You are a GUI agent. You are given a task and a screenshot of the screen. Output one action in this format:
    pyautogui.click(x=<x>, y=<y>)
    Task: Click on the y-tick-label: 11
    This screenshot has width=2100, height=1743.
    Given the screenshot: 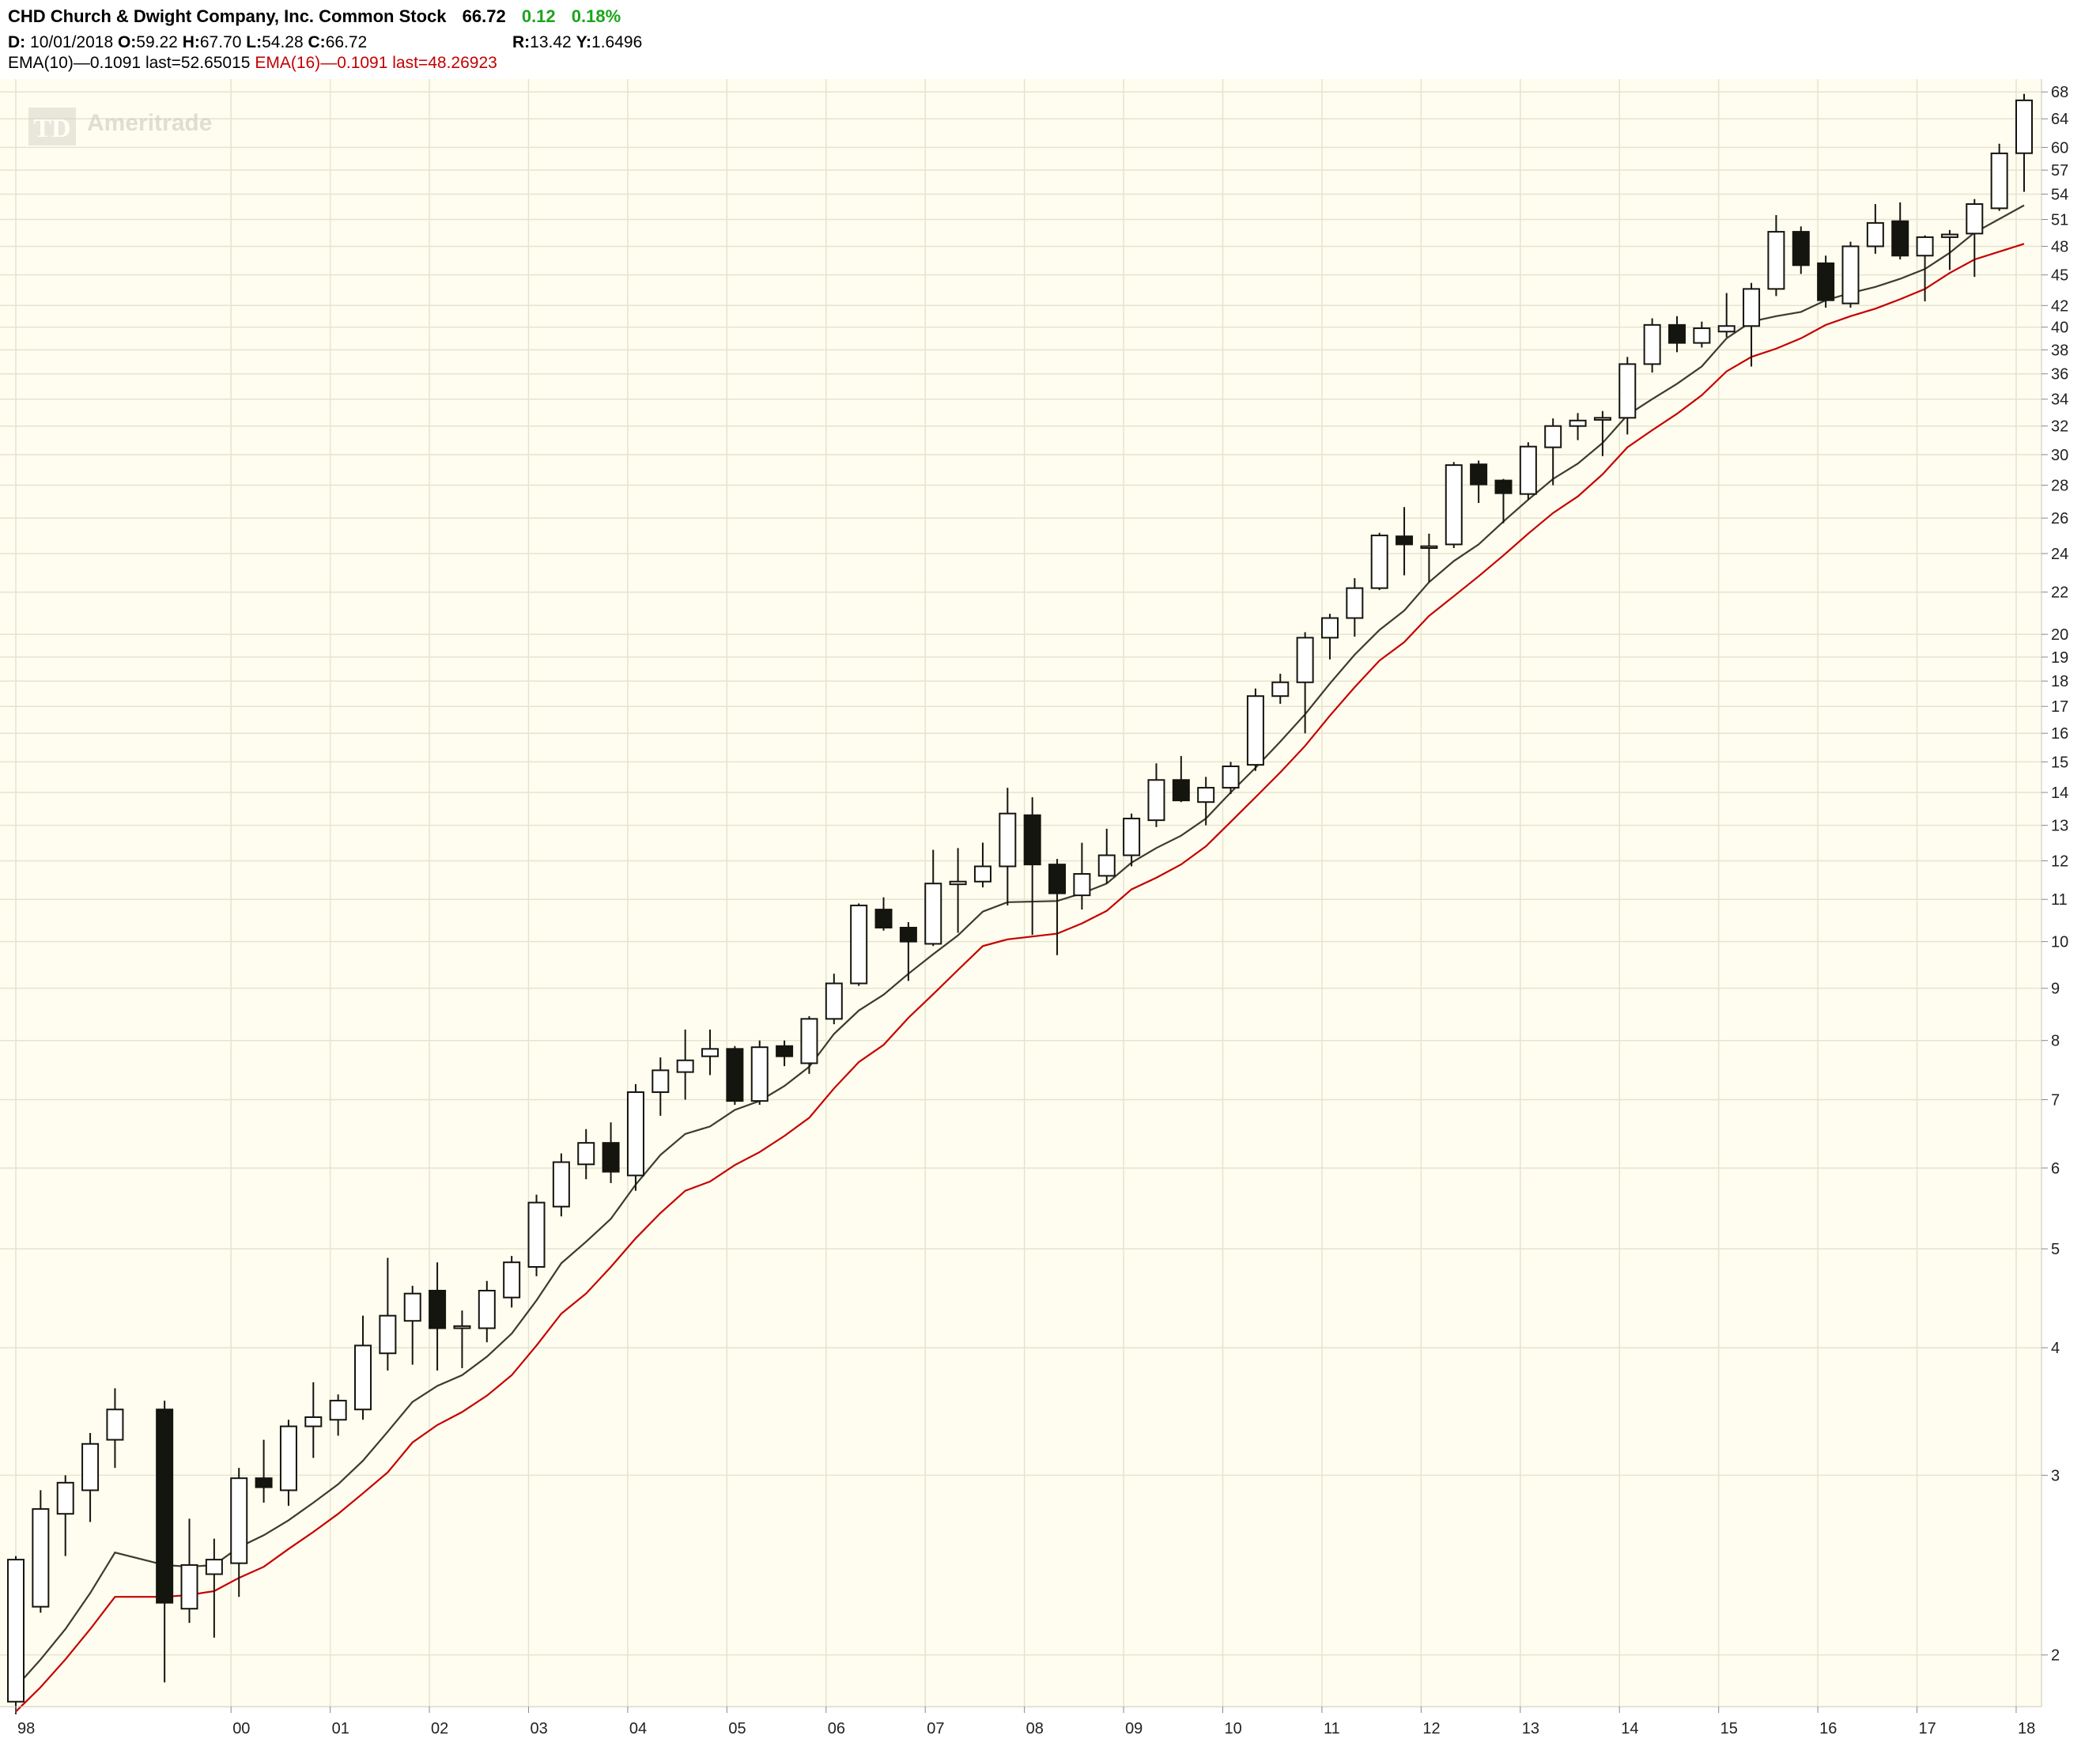 What is the action you would take?
    pyautogui.click(x=2059, y=900)
    